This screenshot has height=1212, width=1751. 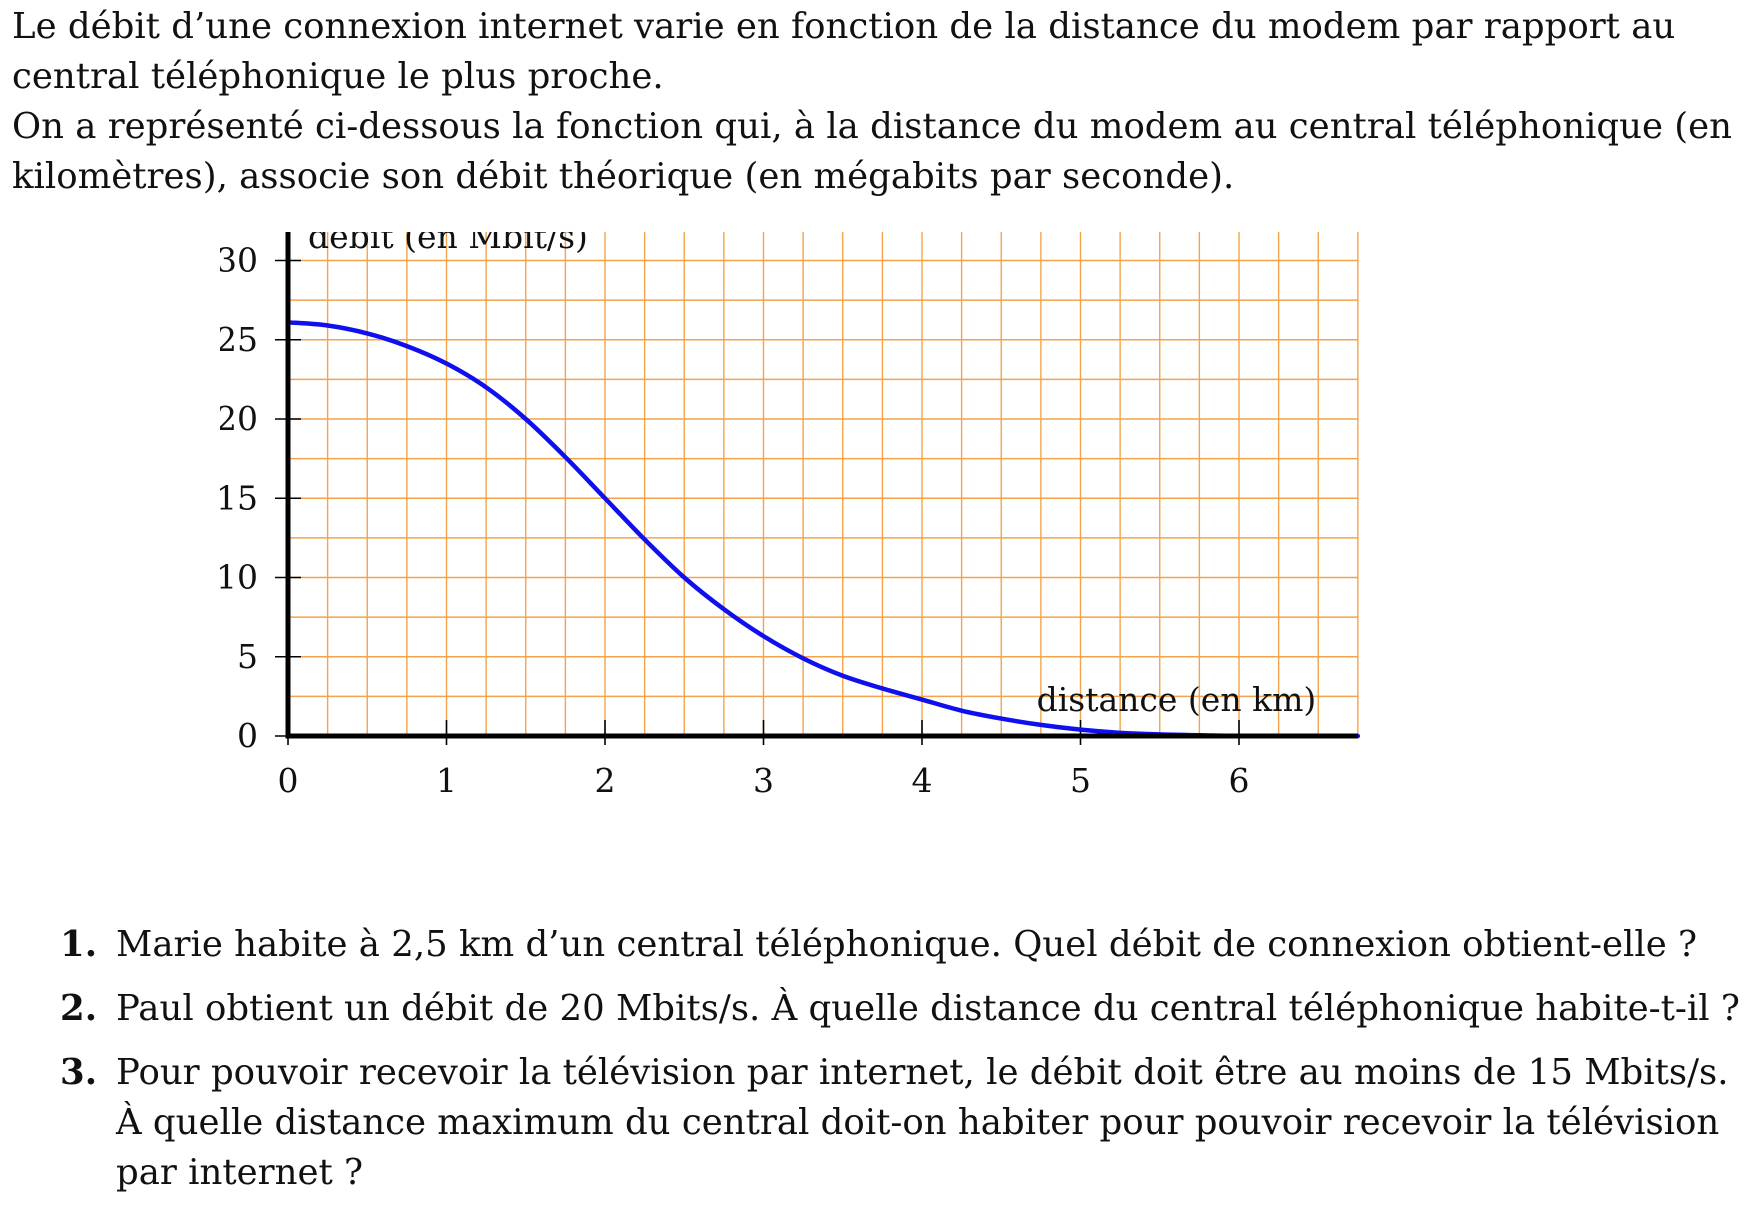 What do you see at coordinates (1239, 780) in the screenshot?
I see `x-tick-label: 6` at bounding box center [1239, 780].